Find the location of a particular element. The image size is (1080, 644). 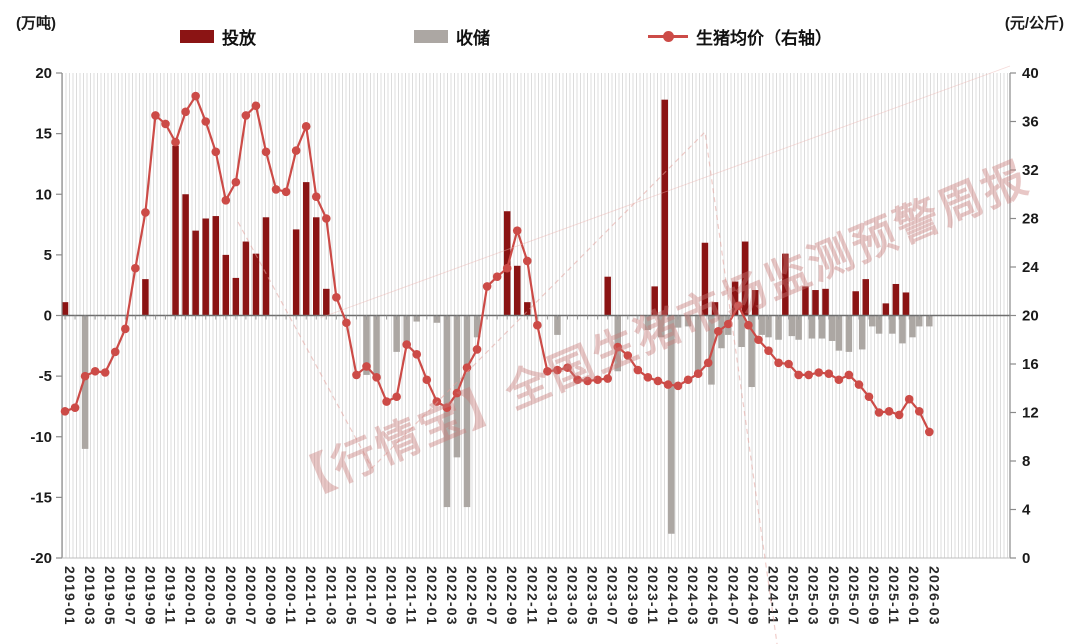

x-tick-label: 2023-01 is located at coordinates (552, 596).